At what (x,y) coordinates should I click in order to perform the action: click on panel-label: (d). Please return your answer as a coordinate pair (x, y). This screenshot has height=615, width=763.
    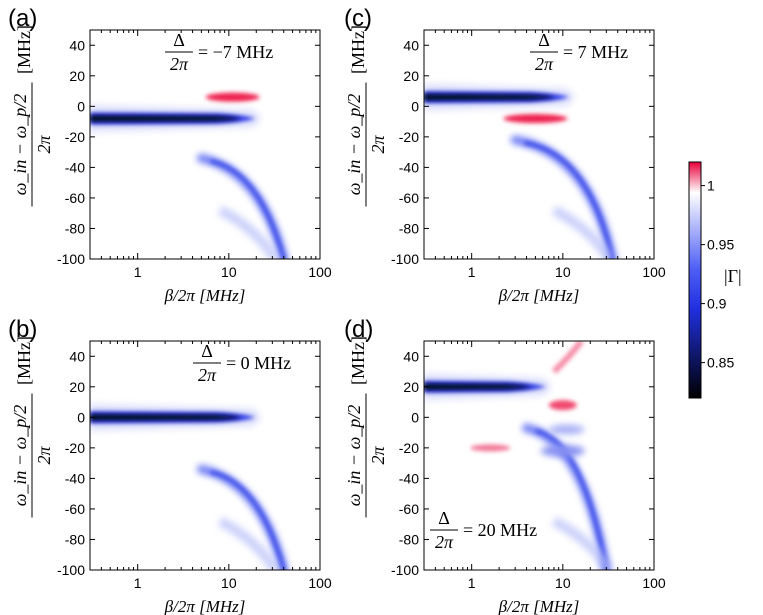
    Looking at the image, I should click on (358, 329).